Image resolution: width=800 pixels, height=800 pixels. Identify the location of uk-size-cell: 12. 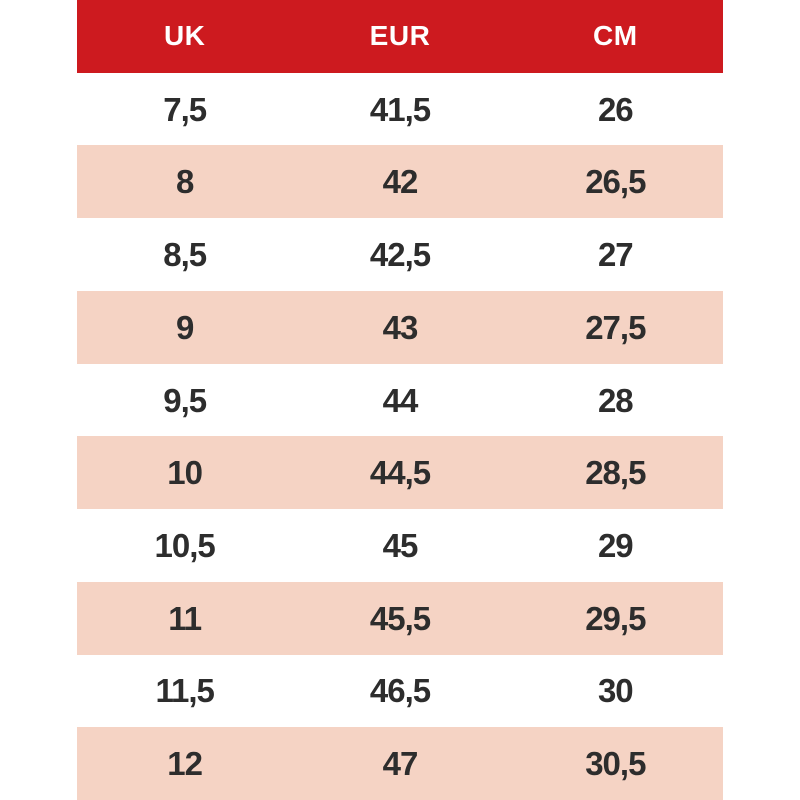
(185, 764).